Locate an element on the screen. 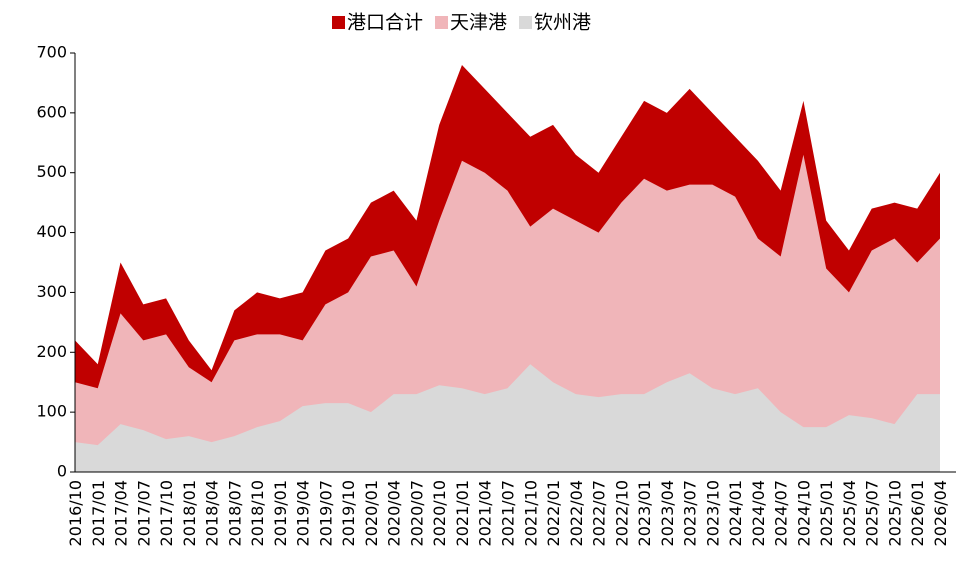 The image size is (956, 570). y-tick-label: 700 is located at coordinates (51, 52).